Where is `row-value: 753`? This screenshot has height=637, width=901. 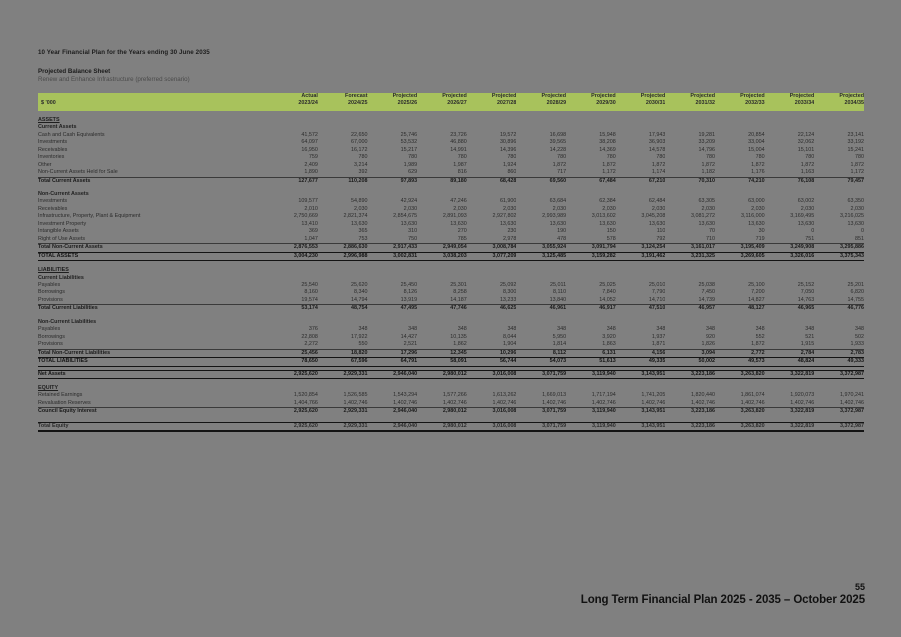
row-value: 753 is located at coordinates (363, 238).